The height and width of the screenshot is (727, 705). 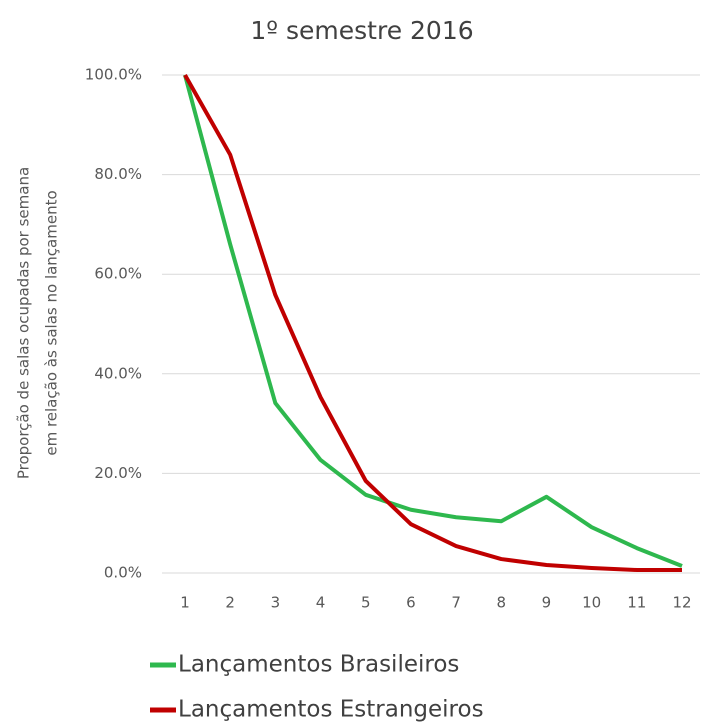 What do you see at coordinates (118, 174) in the screenshot?
I see `y-tick-label: 80.0%` at bounding box center [118, 174].